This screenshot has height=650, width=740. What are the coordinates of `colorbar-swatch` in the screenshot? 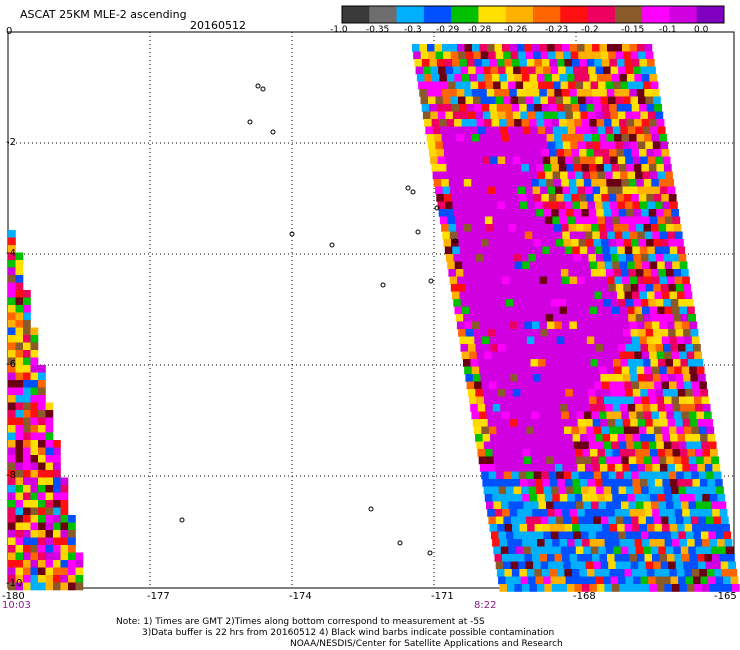 It's located at (547, 14).